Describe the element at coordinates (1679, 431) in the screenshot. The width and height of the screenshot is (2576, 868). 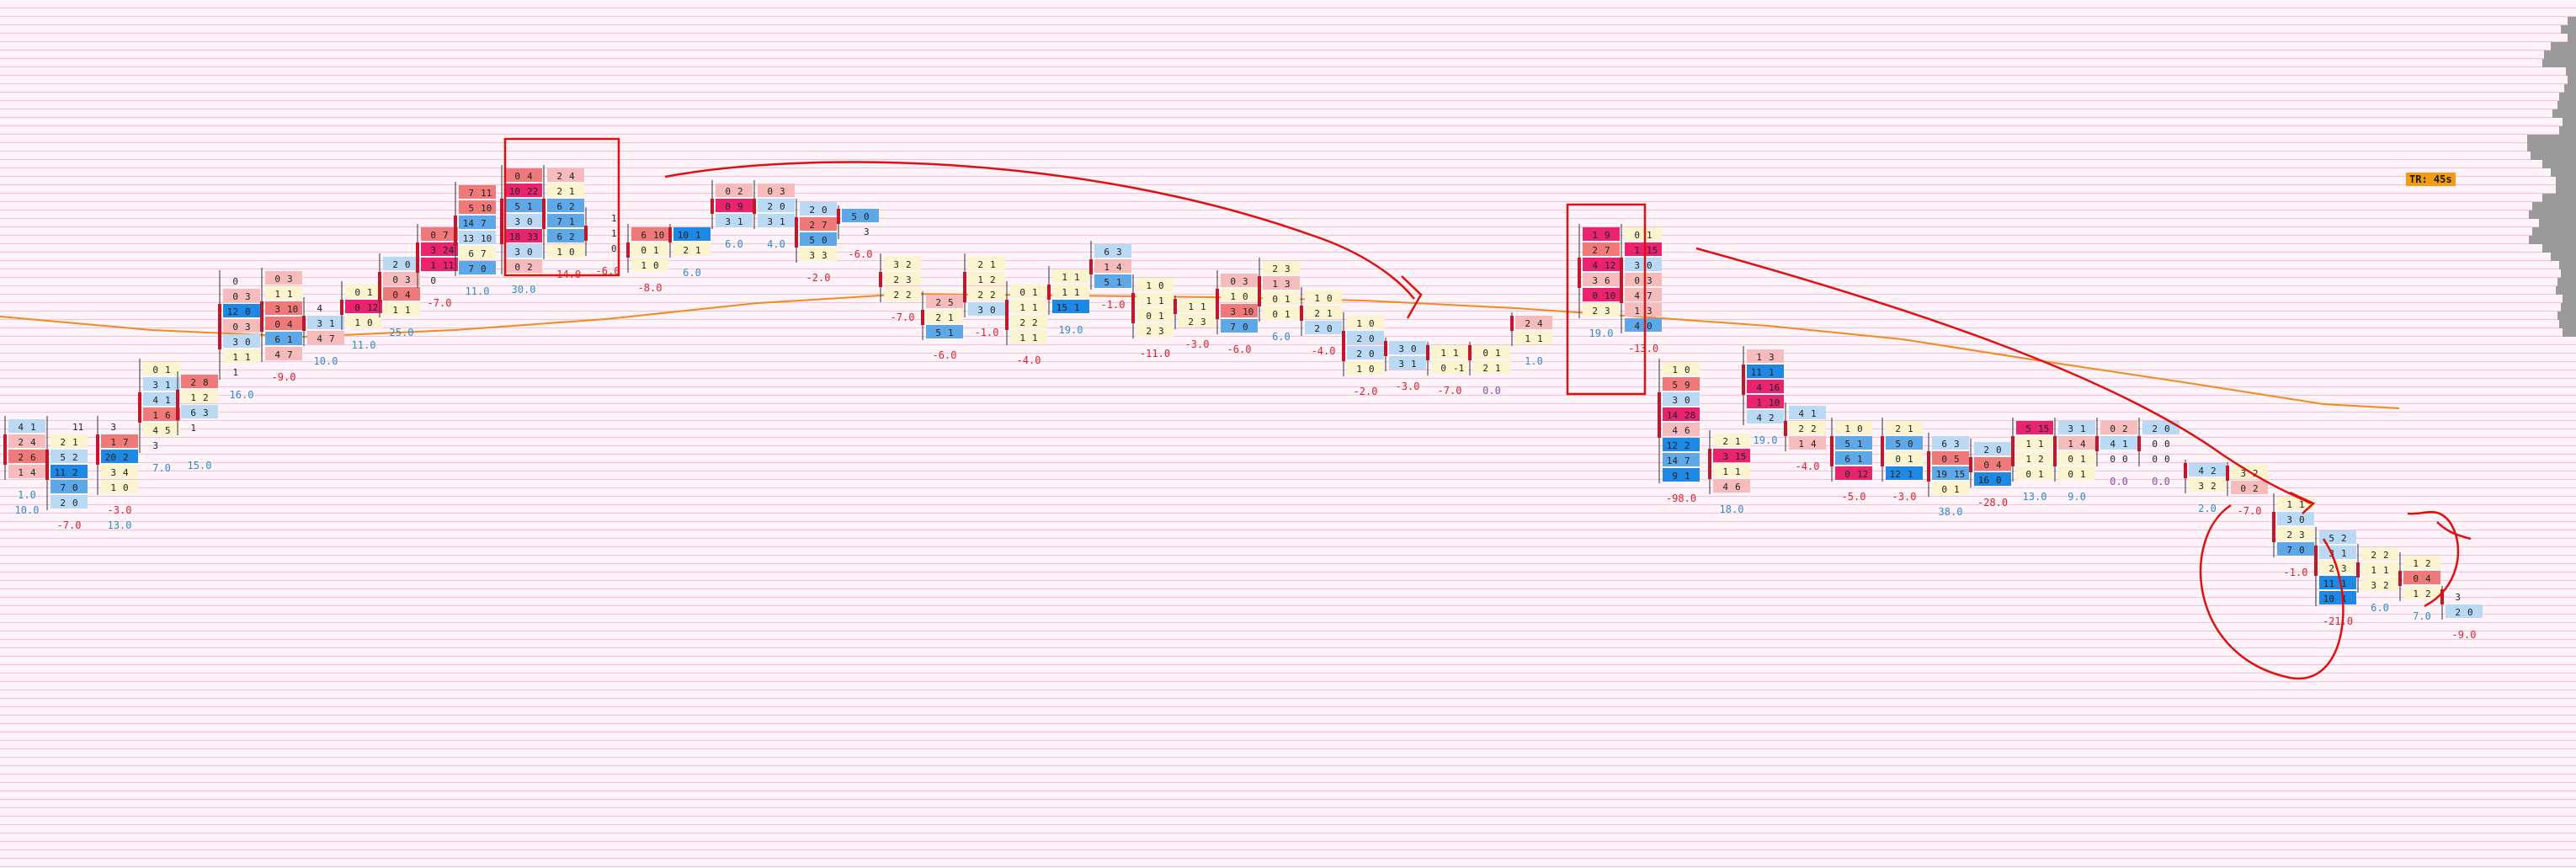
I see `footprint-bar: 1 05 93 014 284 612 214 79 1-98.0` at that location.